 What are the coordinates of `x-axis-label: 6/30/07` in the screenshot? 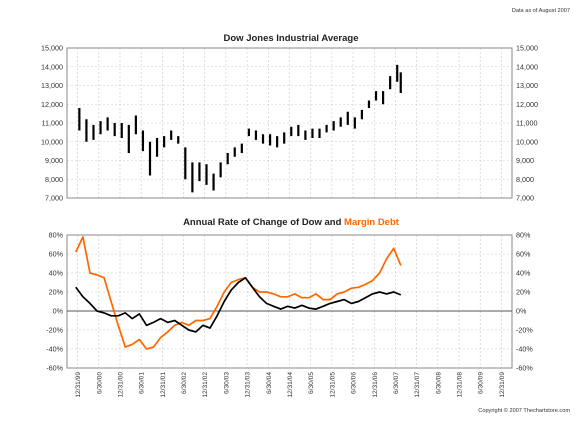 It's located at (396, 383).